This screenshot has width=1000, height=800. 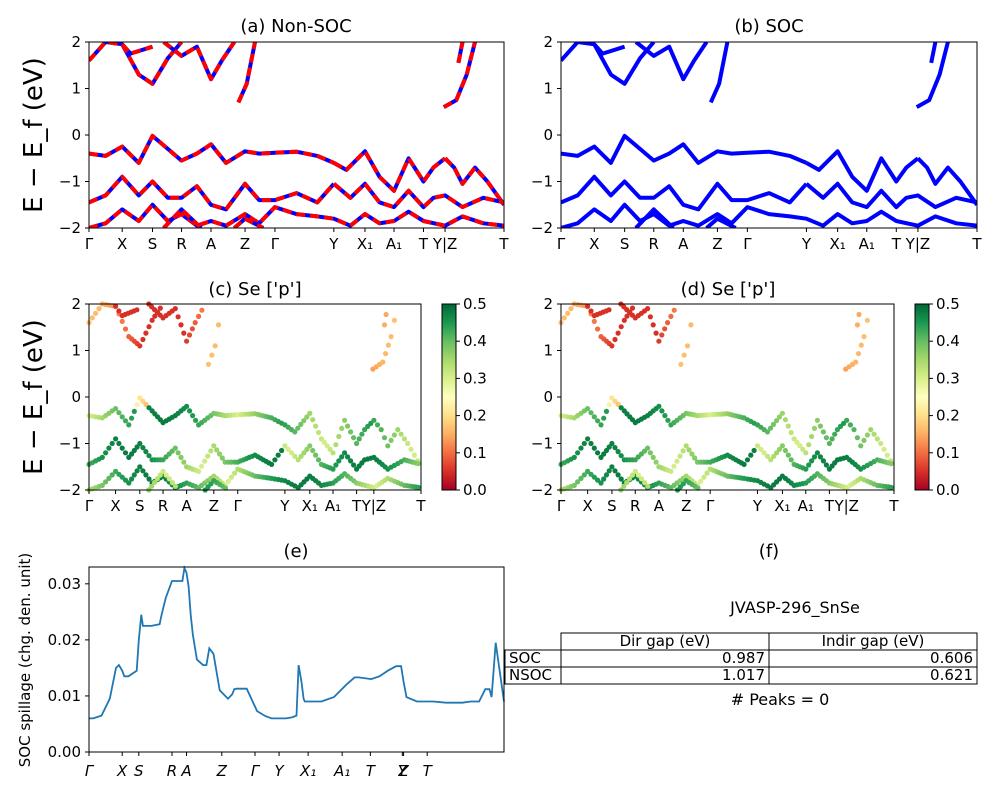 I want to click on x-tick-label: X, so click(x=122, y=771).